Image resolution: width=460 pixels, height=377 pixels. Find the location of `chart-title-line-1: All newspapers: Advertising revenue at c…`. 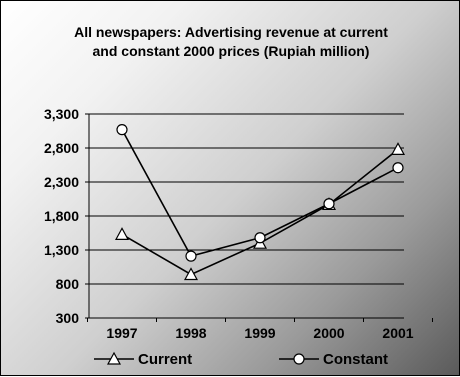

chart-title-line-1: All newspapers: Advertising revenue at c… is located at coordinates (231, 32).